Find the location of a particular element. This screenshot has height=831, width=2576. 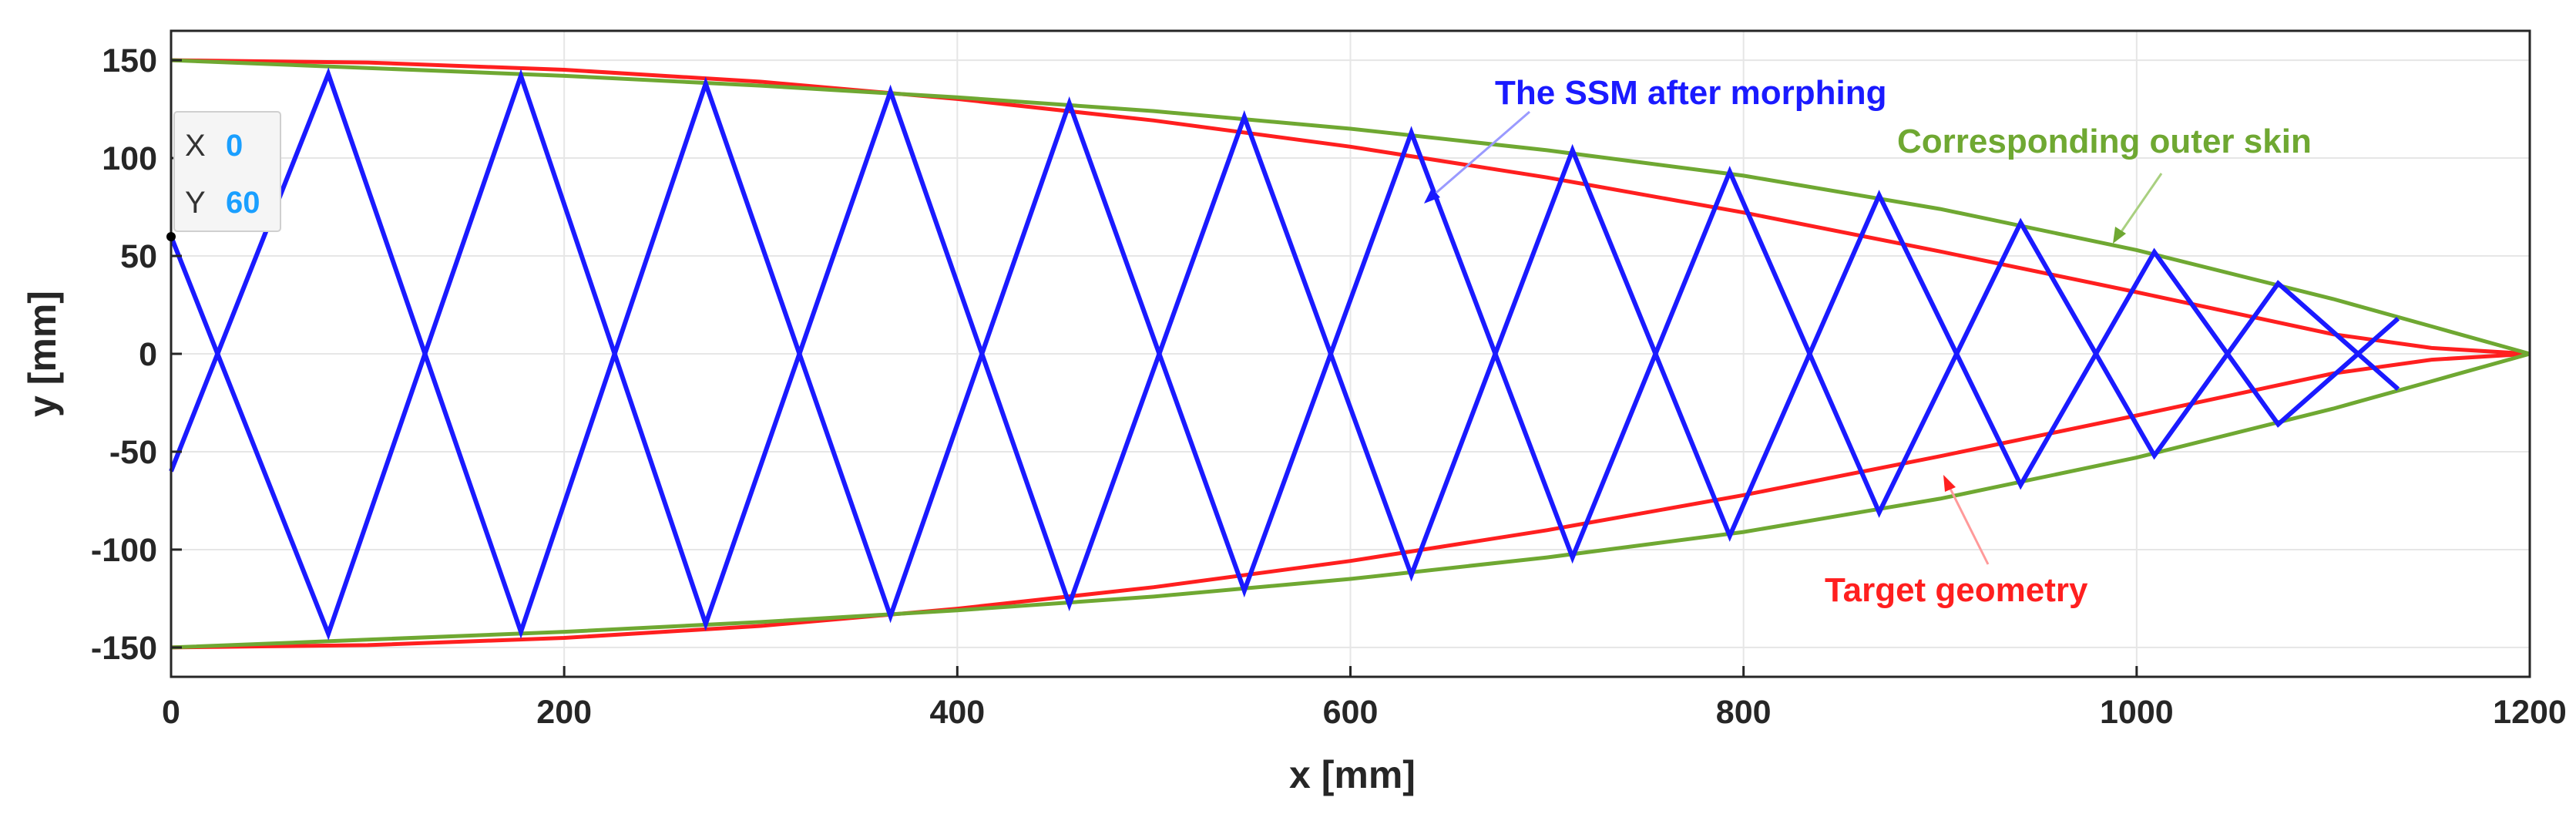

x-tick-label: 400 is located at coordinates (957, 712).